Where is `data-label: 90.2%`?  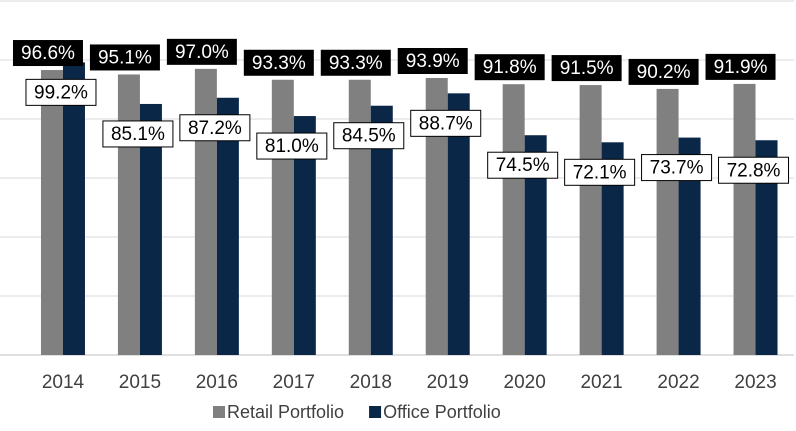
data-label: 90.2% is located at coordinates (663, 71).